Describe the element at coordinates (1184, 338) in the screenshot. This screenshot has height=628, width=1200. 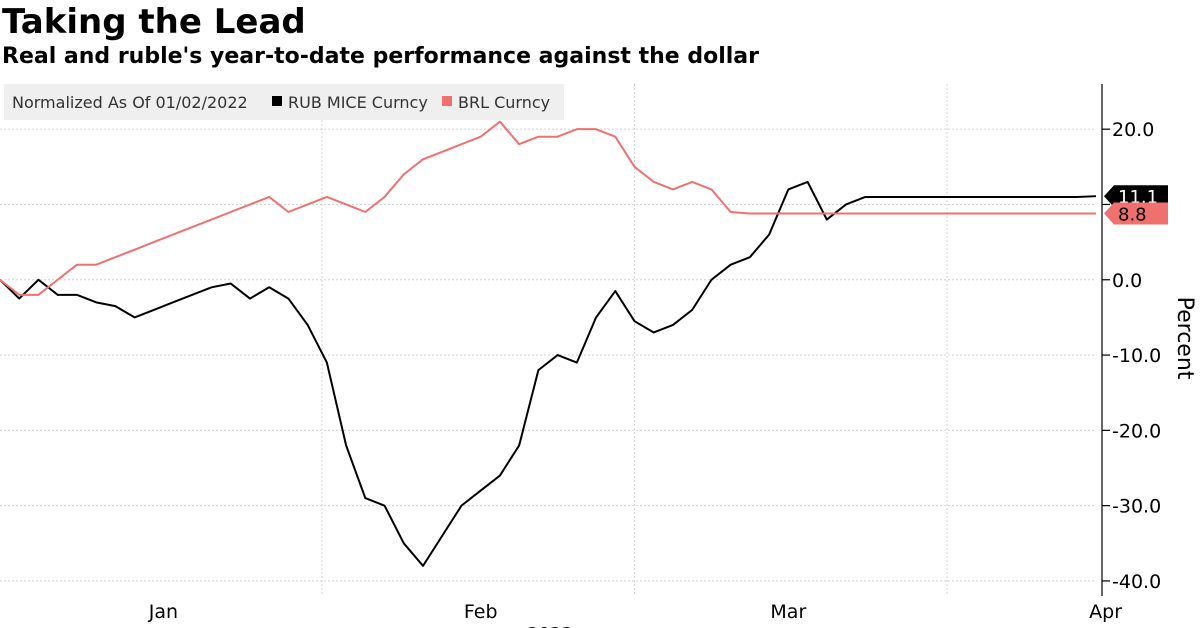
I see `y-axis-label: Percent` at that location.